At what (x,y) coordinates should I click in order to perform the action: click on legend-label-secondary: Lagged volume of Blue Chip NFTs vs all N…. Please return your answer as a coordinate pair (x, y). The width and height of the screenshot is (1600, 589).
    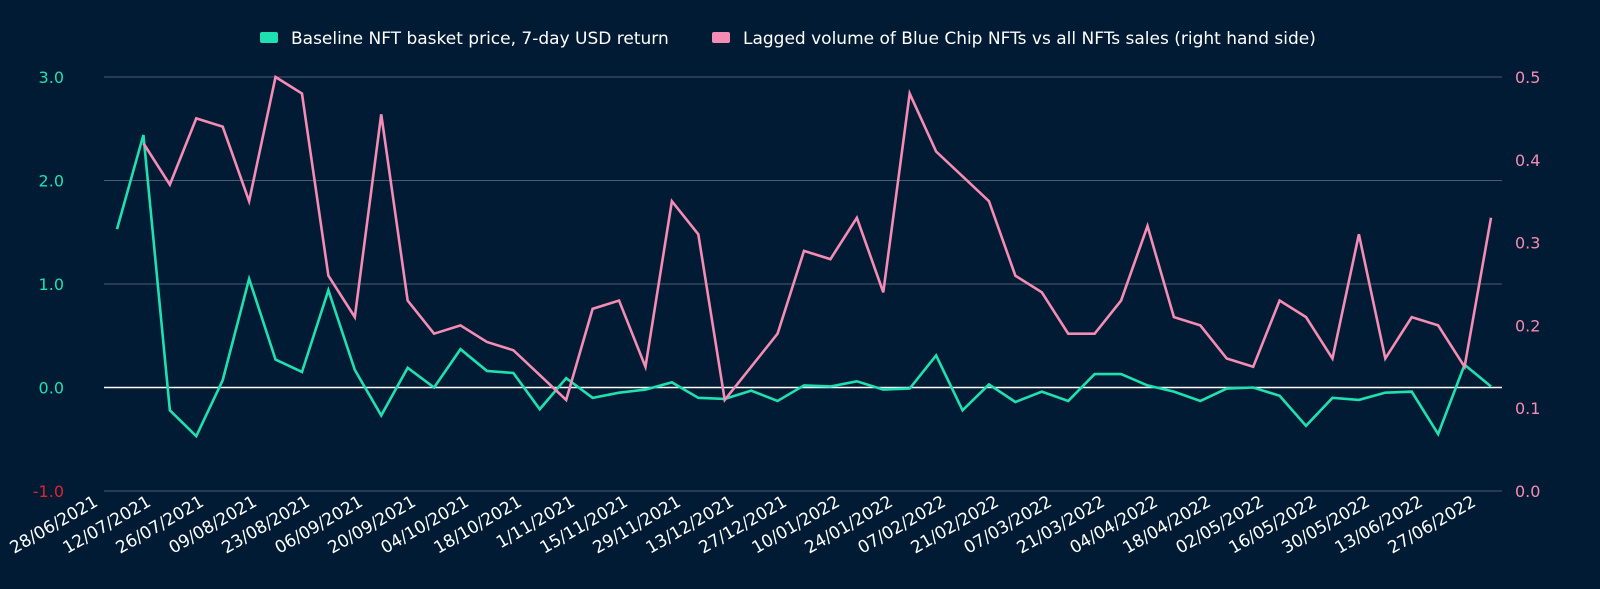
    Looking at the image, I should click on (1029, 39).